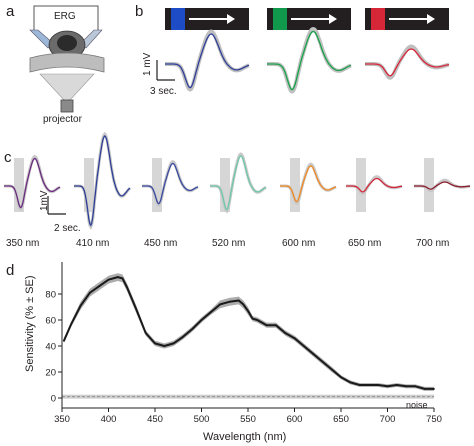  I want to click on stimulus-green, so click(309, 19).